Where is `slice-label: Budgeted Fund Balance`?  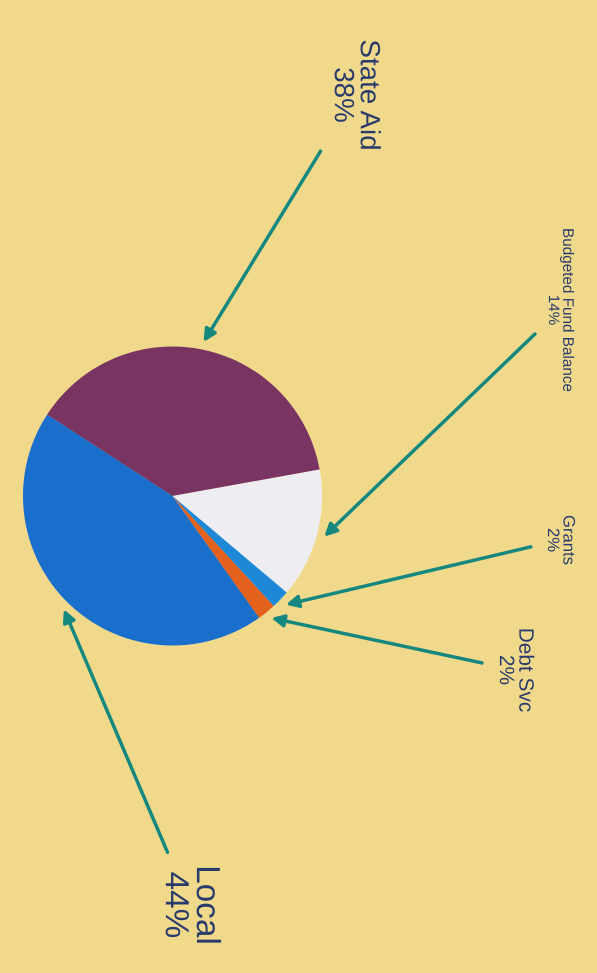
slice-label: Budgeted Fund Balance is located at coordinates (567, 310).